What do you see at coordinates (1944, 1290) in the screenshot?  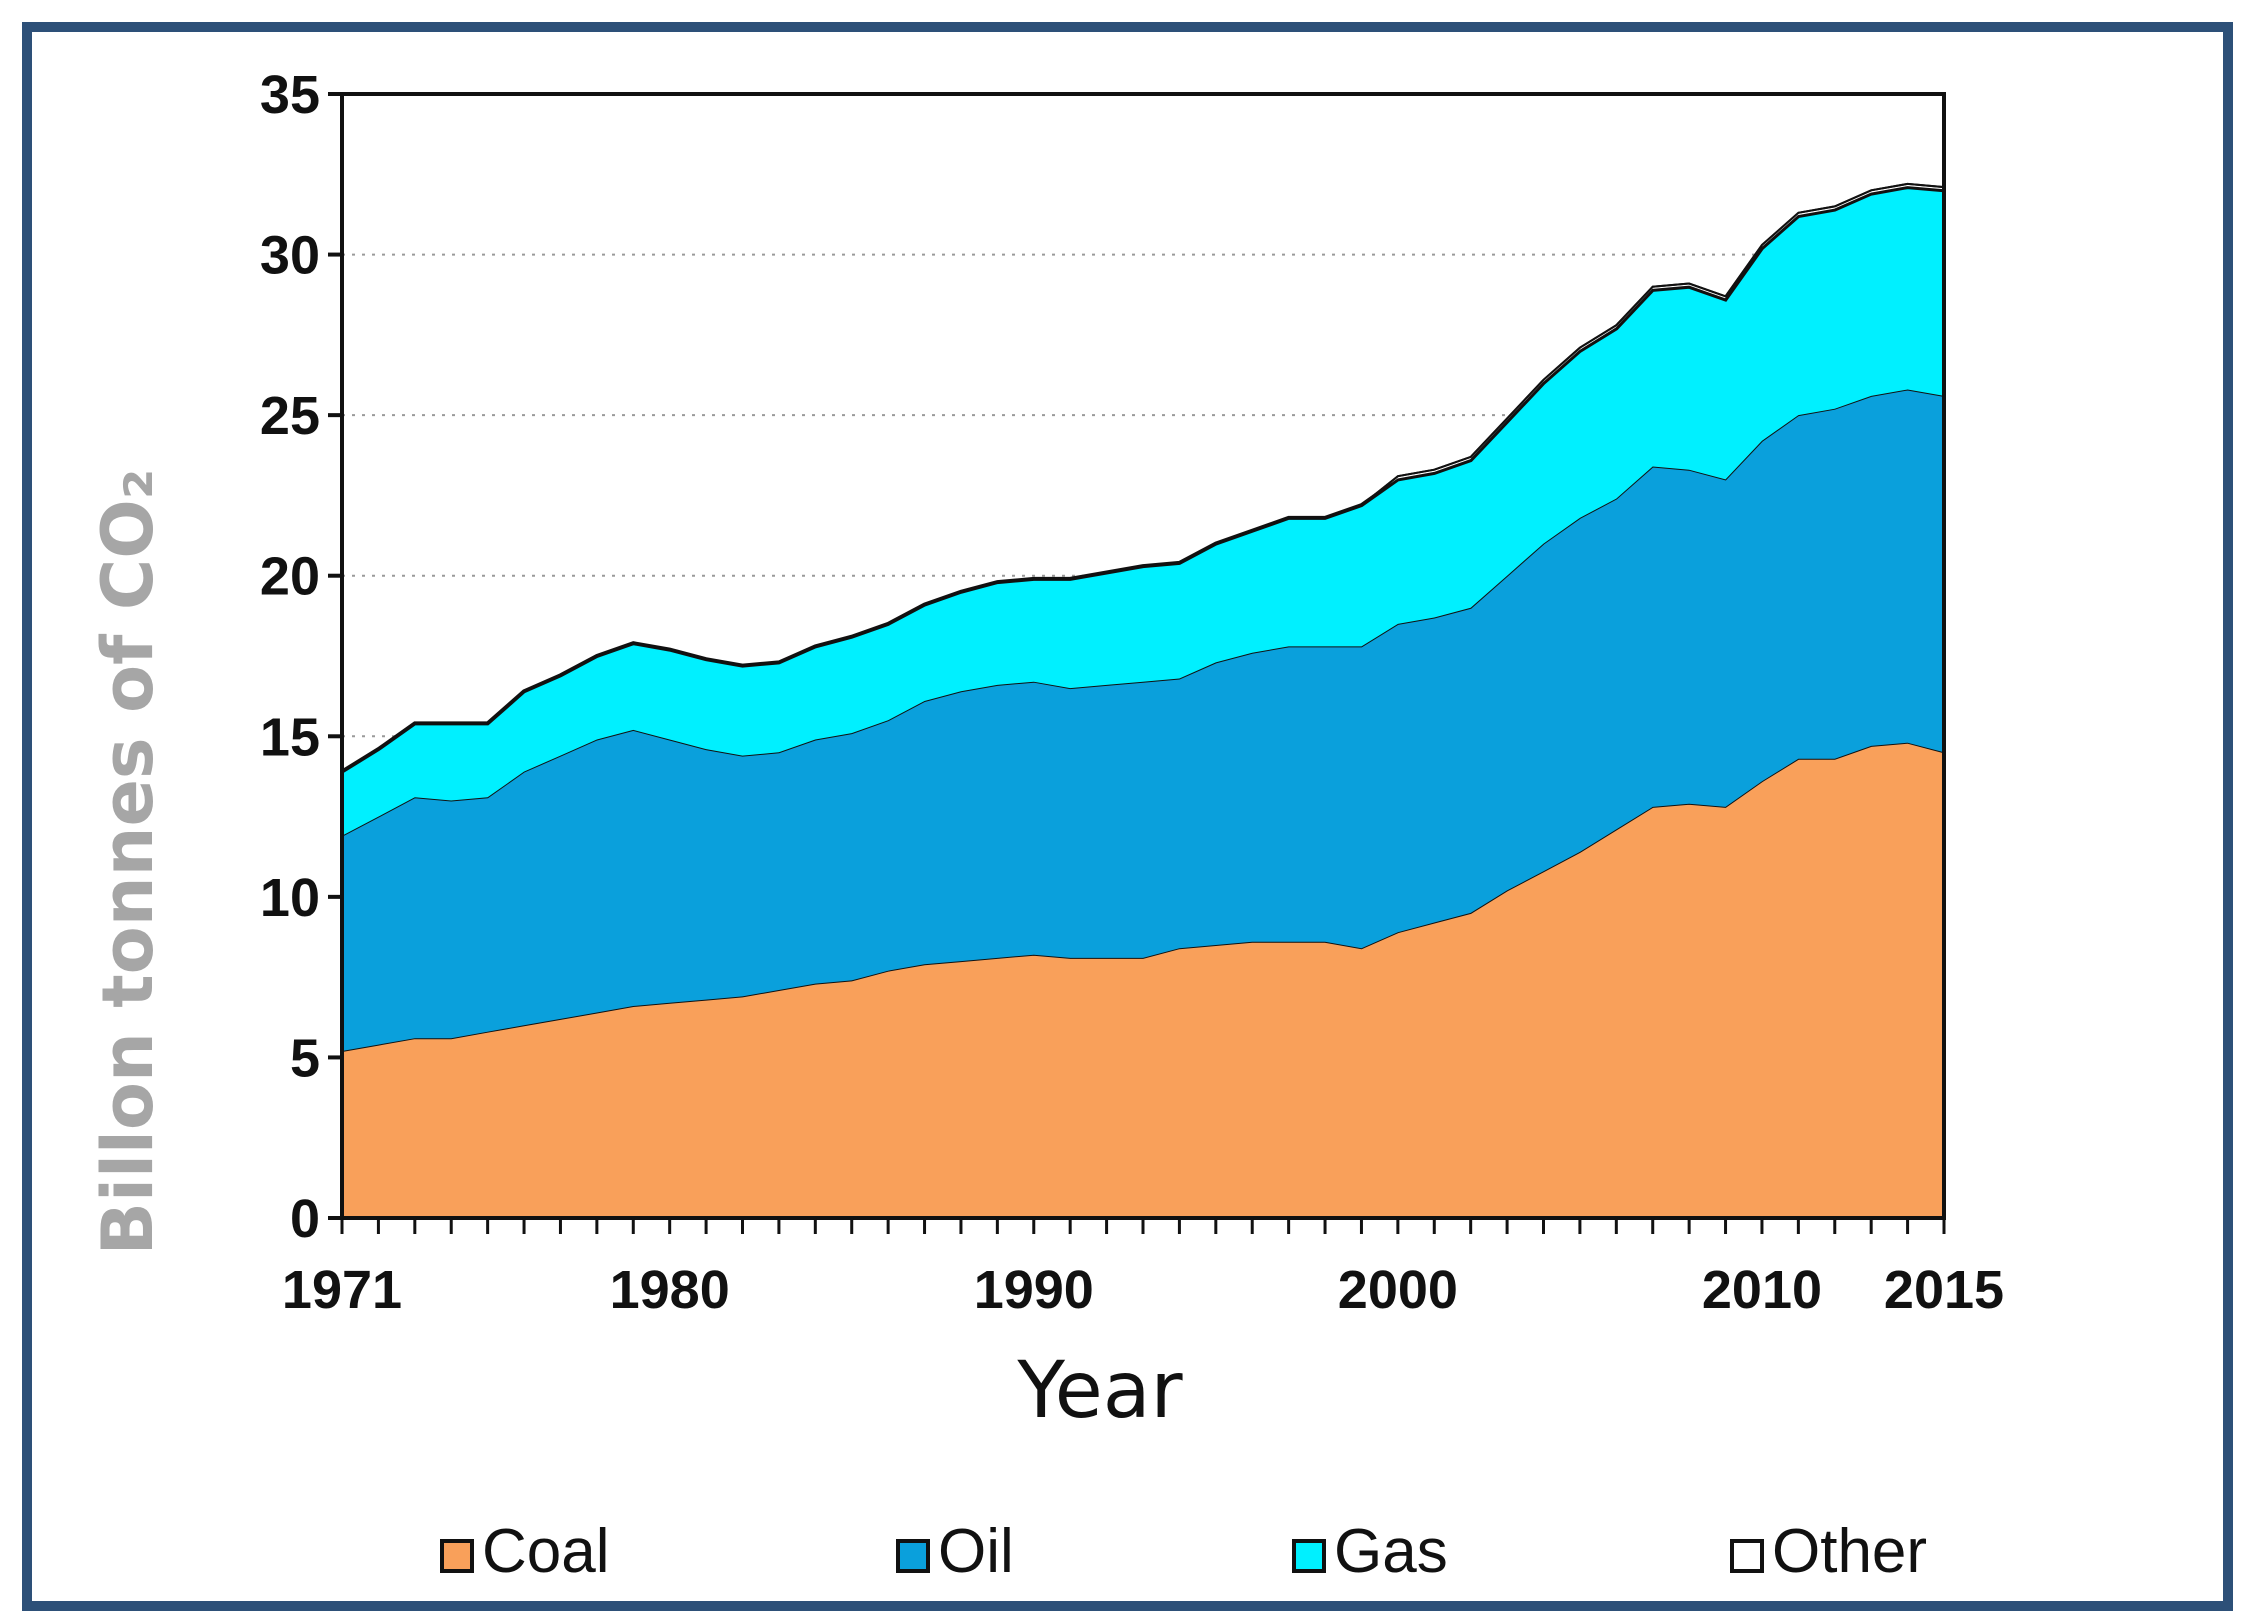 I see `x-tick-label: 2015` at bounding box center [1944, 1290].